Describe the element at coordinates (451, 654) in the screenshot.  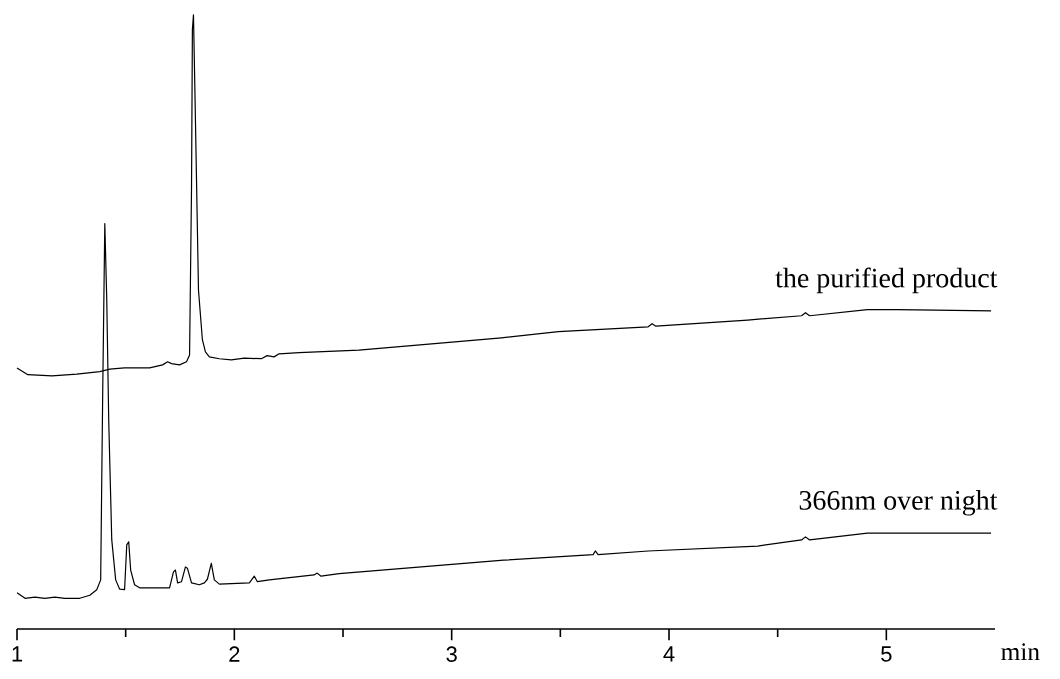
I see `x-tick-label: 3` at that location.